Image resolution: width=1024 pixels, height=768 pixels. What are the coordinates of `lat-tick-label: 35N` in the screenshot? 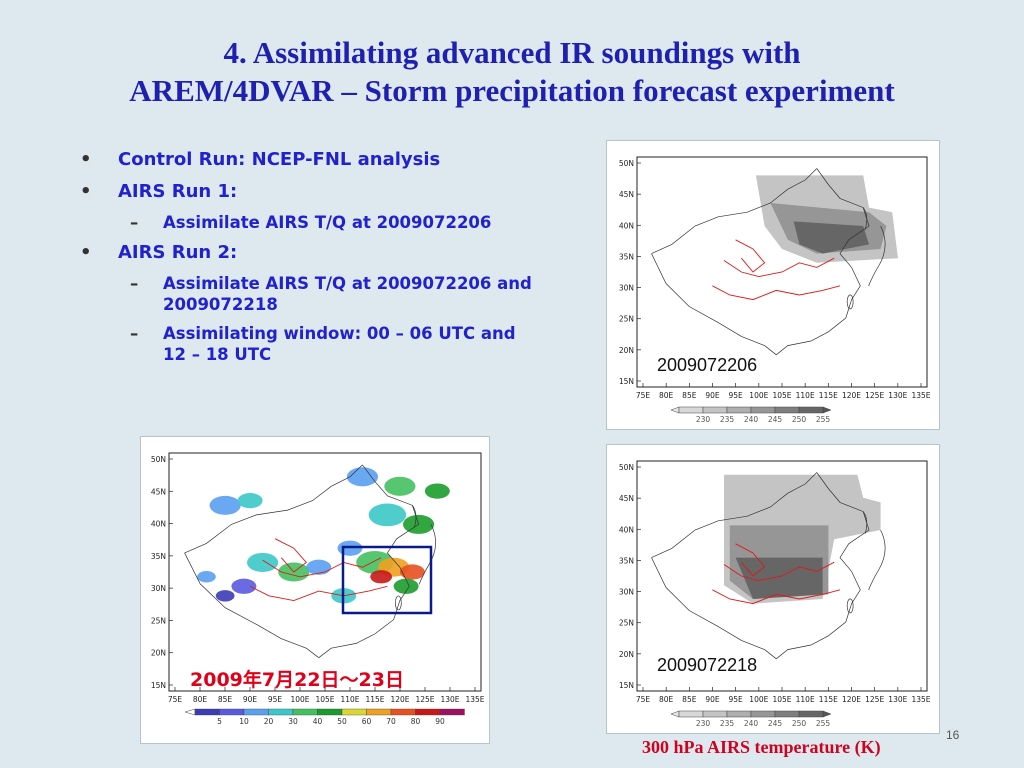 It's located at (158, 556).